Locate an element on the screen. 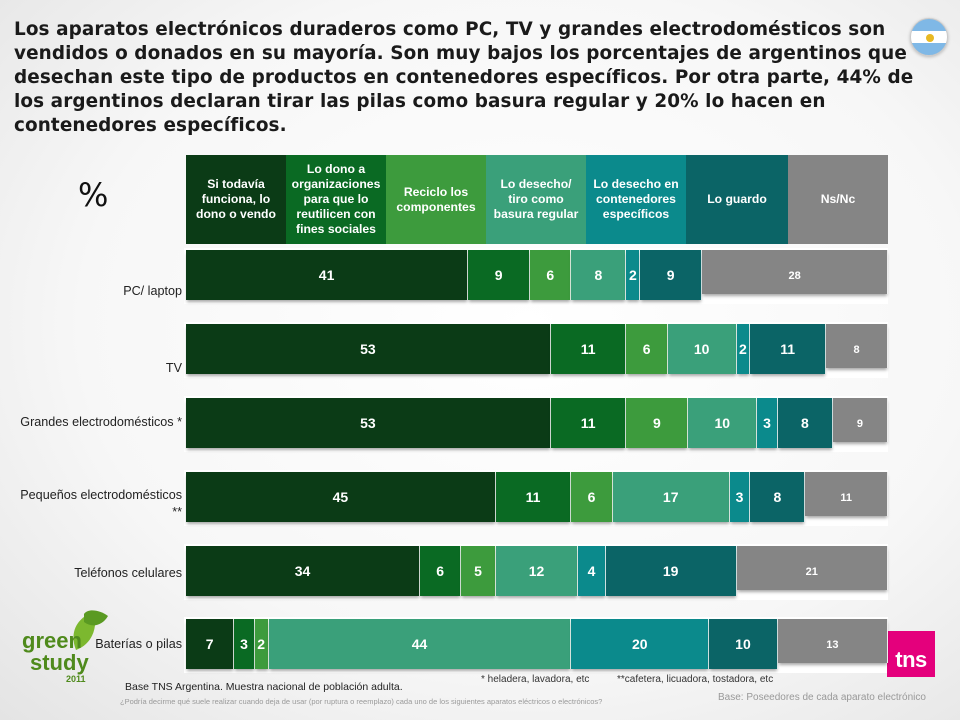  category-label: PC/ laptop is located at coordinates (152, 291).